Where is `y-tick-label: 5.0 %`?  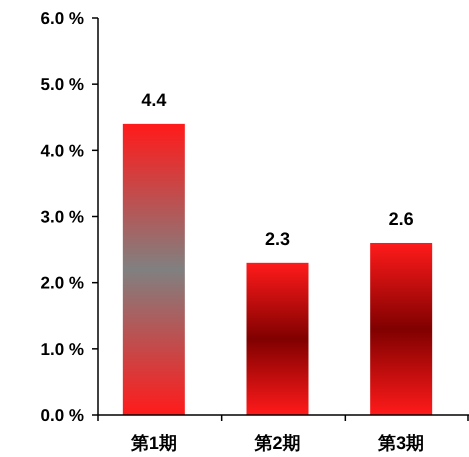 y-tick-label: 5.0 % is located at coordinates (62, 84).